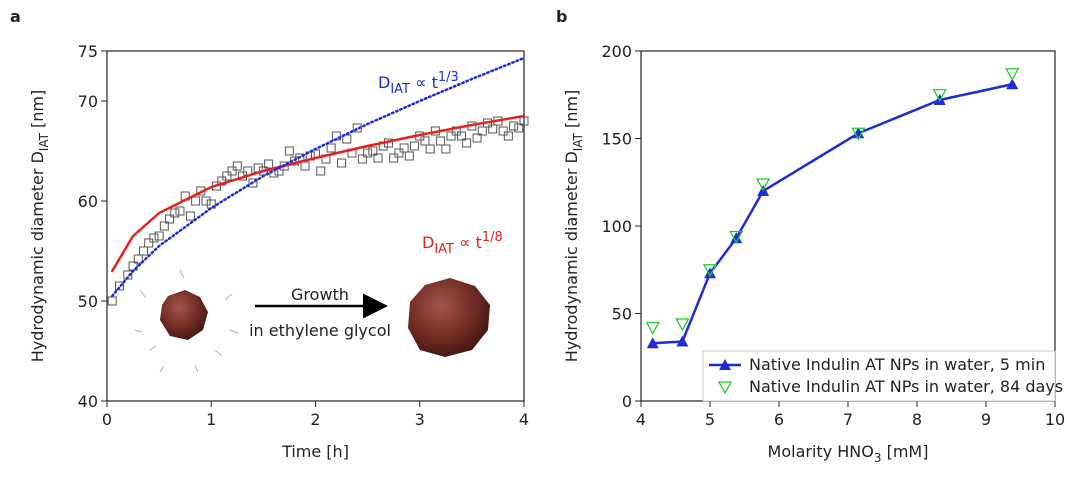 The image size is (1067, 477). I want to click on annotation: DIAT ∝ t1/3, so click(418, 83).